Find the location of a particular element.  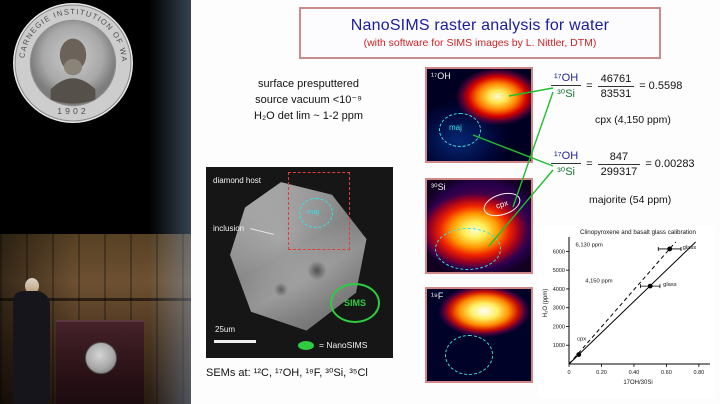

speaker-head is located at coordinates (32, 286).